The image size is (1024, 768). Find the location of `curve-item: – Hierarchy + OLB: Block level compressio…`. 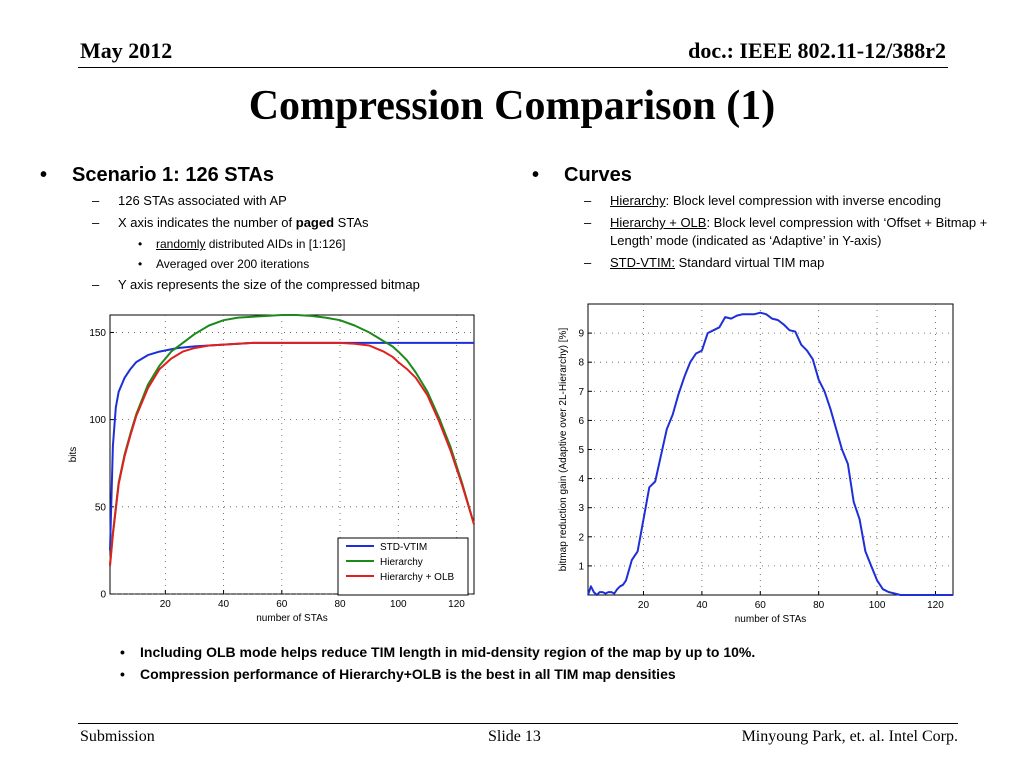

curve-item: – Hierarchy + OLB: Block level compressio… is located at coordinates (762, 232).